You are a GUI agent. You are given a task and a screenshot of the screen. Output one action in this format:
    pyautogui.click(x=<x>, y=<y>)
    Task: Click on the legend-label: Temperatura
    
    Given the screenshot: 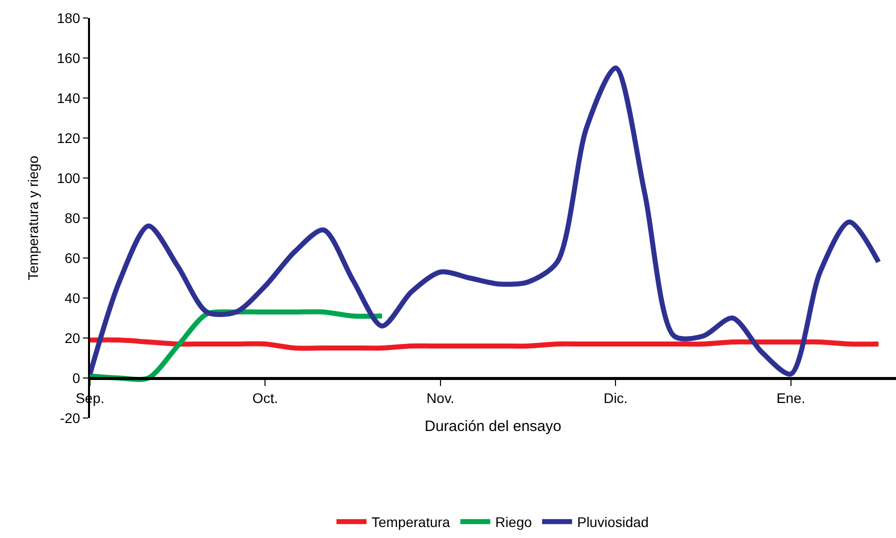 What is the action you would take?
    pyautogui.click(x=411, y=522)
    